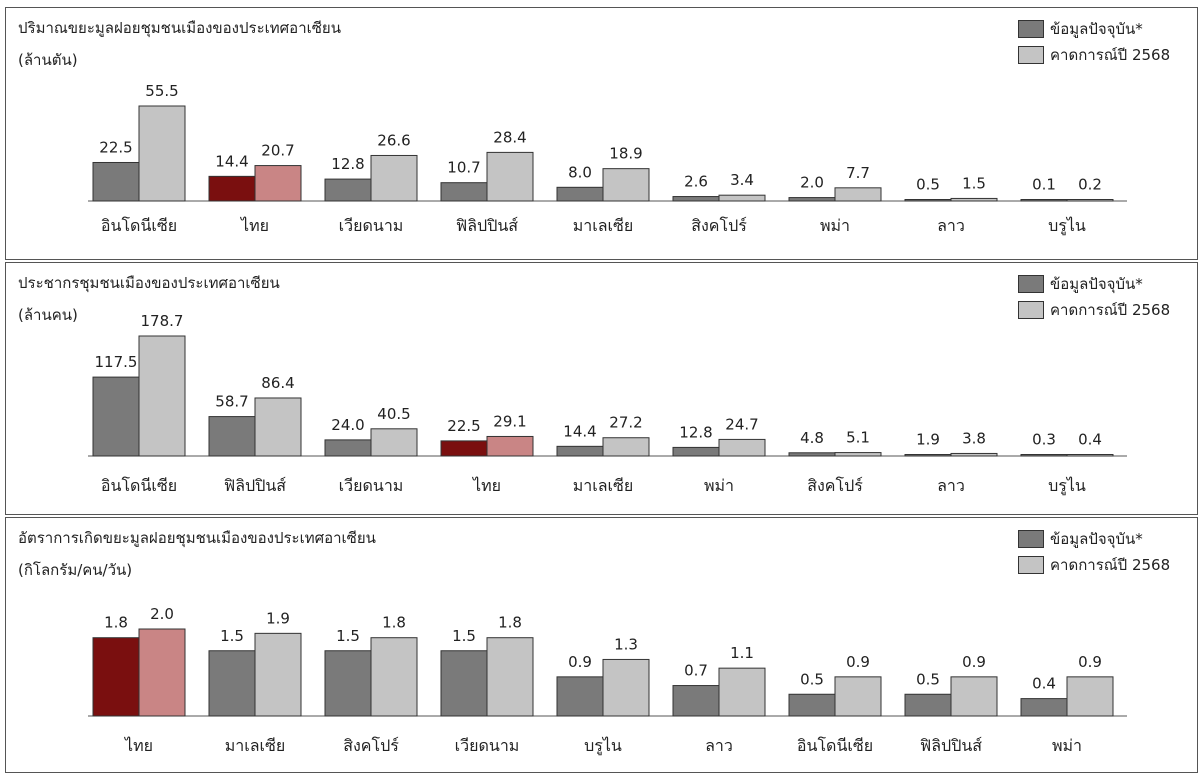  Describe the element at coordinates (579, 431) in the screenshot. I see `value-label-current-4: 14.4` at that location.